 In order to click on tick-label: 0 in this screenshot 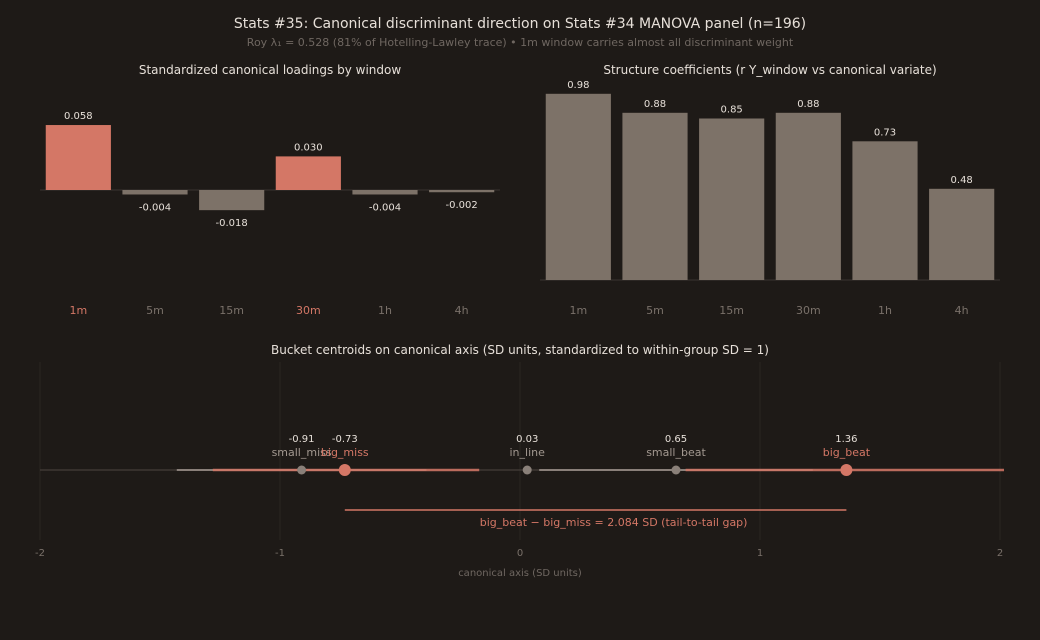, I will do `click(520, 553)`.